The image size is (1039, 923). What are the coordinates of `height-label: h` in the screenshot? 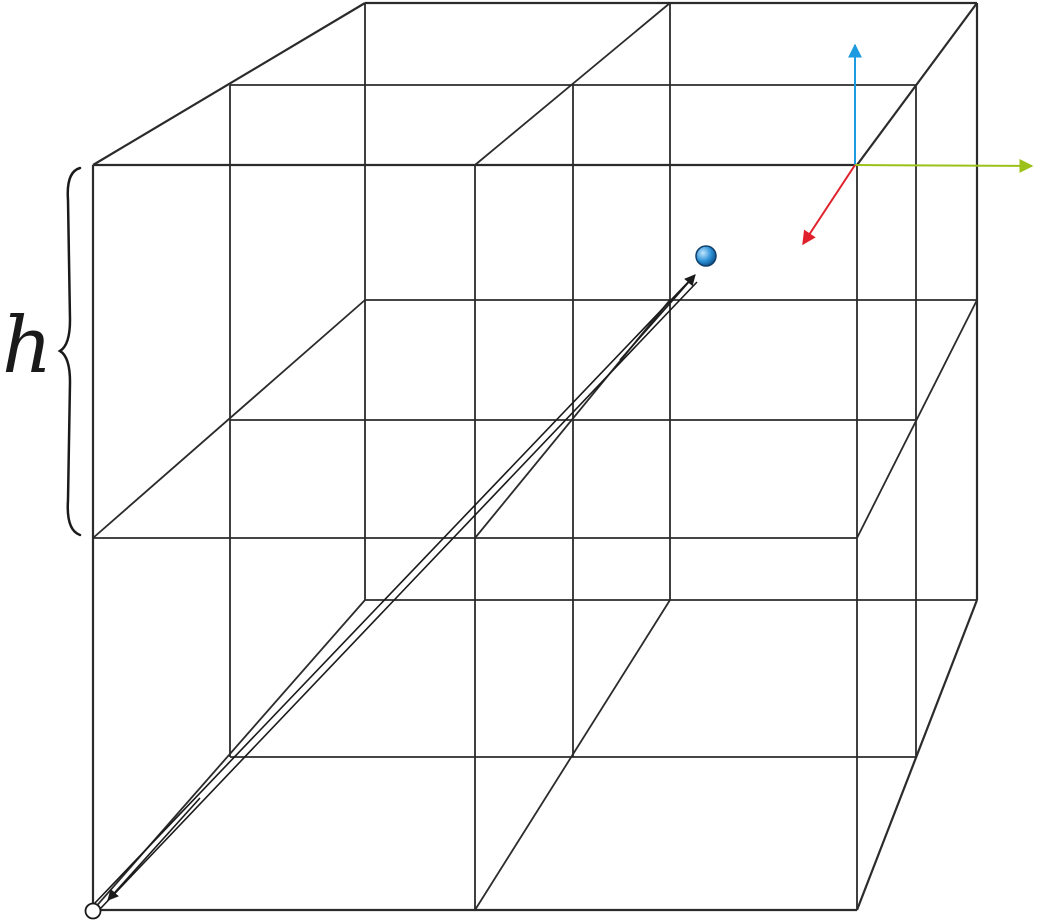 It's located at (27, 346).